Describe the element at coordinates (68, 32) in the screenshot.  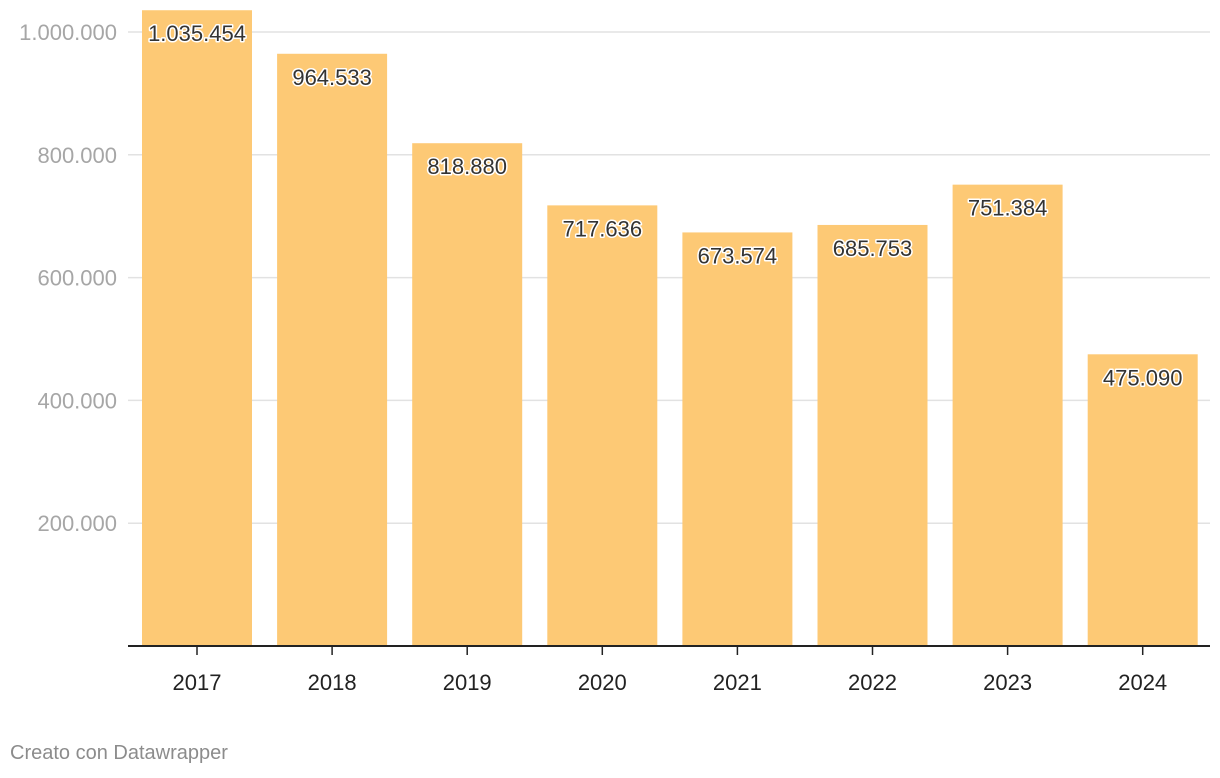
I see `y-tick-label: 1.000.000` at that location.